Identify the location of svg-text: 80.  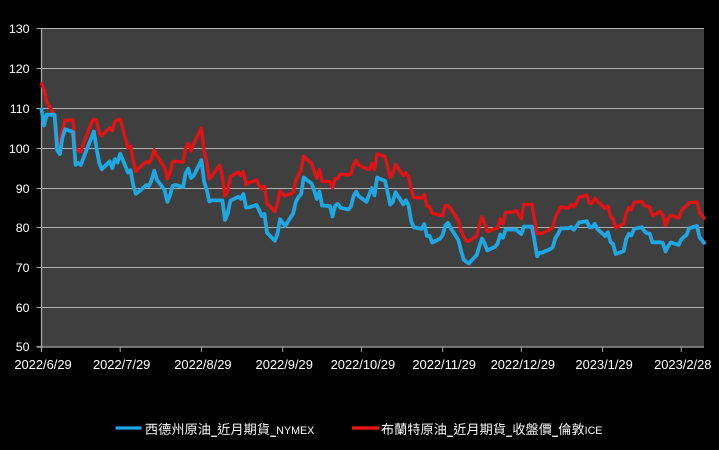
(23, 228).